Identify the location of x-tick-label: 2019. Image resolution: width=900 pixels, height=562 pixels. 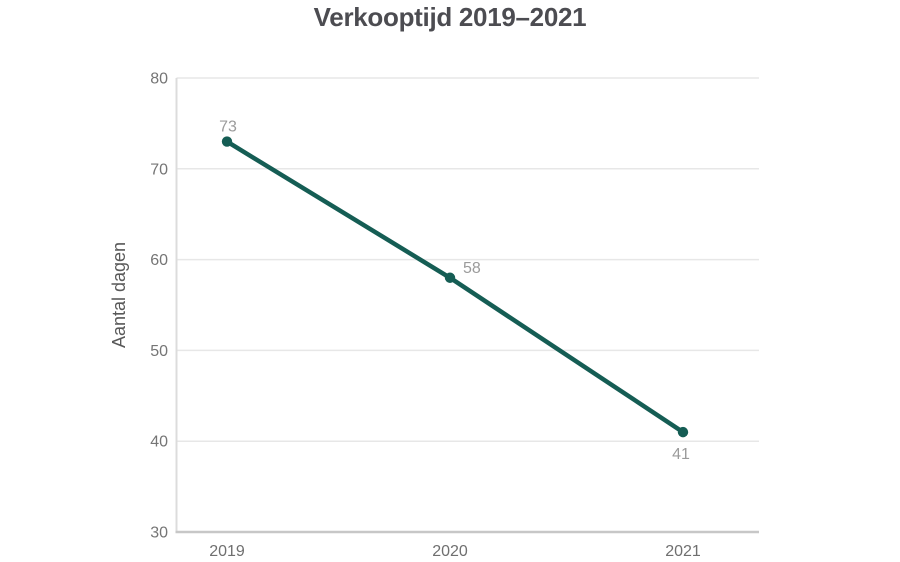
(227, 551).